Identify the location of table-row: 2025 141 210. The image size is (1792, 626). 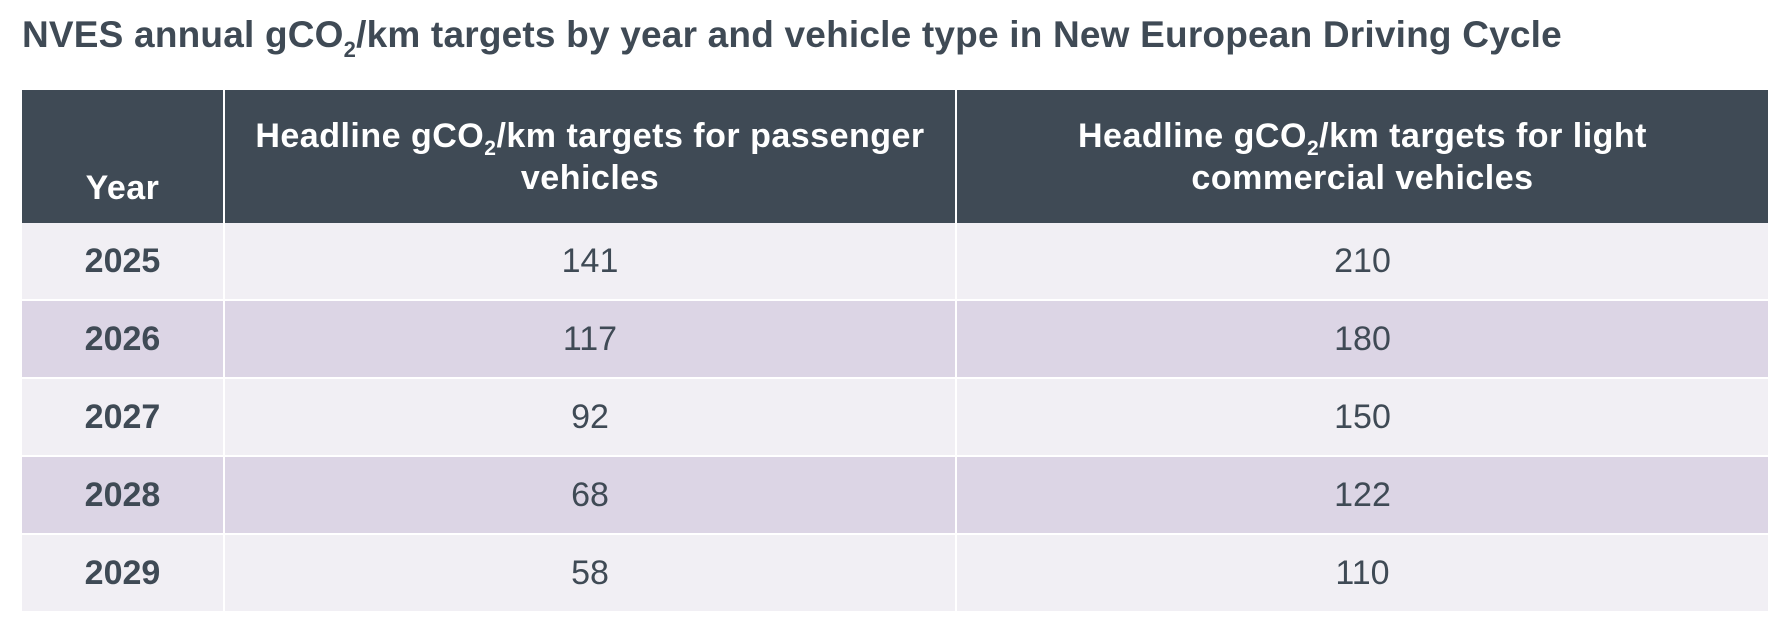
(895, 262).